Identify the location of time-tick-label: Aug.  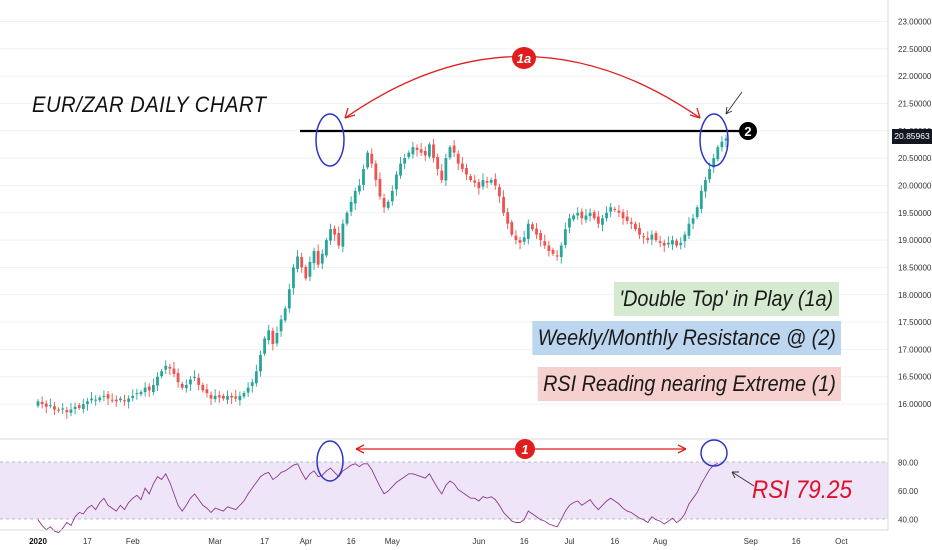
(660, 541).